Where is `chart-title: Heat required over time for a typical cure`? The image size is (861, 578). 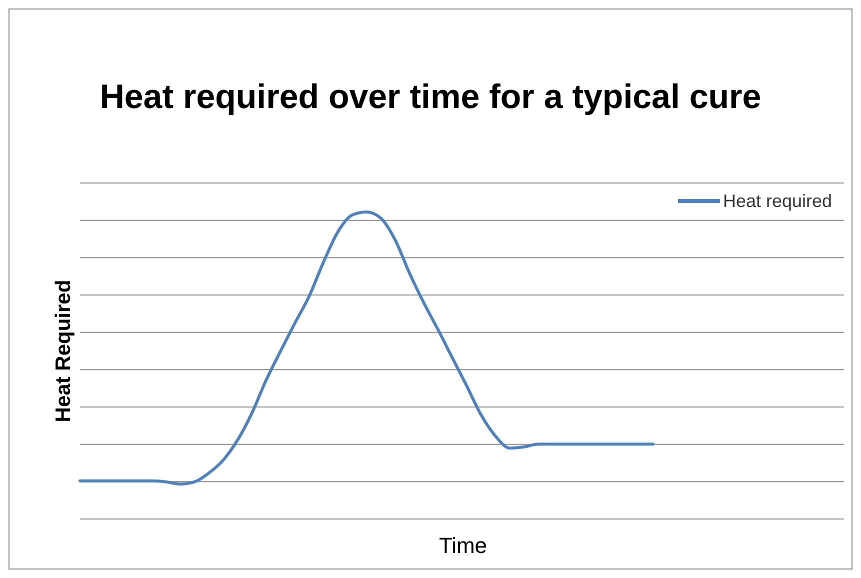
chart-title: Heat required over time for a typical cure is located at coordinates (431, 97).